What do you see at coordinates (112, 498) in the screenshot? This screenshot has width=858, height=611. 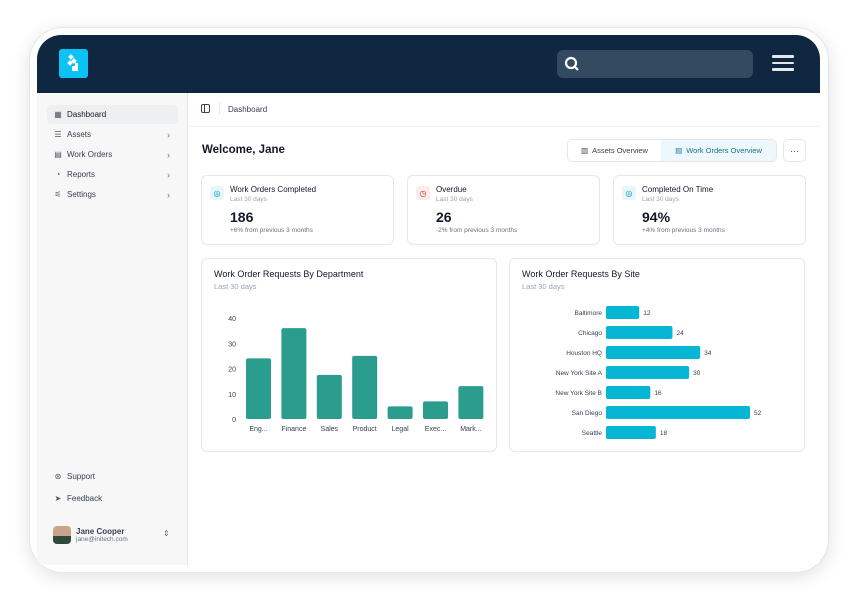 I see `sidebar-item-feedback: ➤ Feedback` at bounding box center [112, 498].